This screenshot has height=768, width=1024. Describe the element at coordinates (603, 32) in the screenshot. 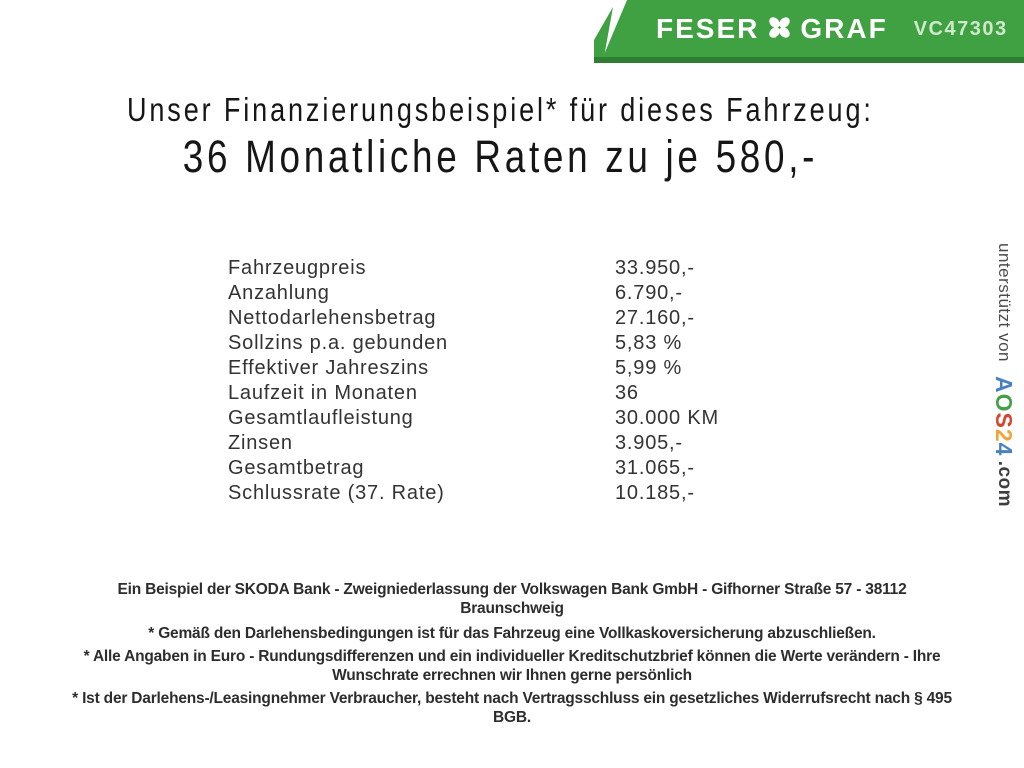

I see `ribbon-sliver` at that location.